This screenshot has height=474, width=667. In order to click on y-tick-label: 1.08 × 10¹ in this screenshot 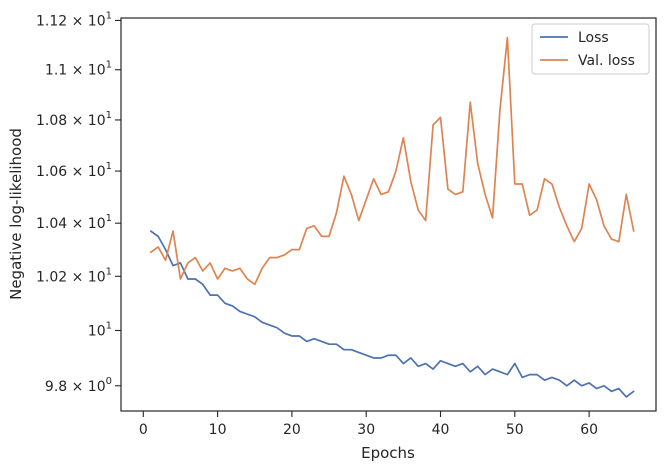, I will do `click(74, 119)`.